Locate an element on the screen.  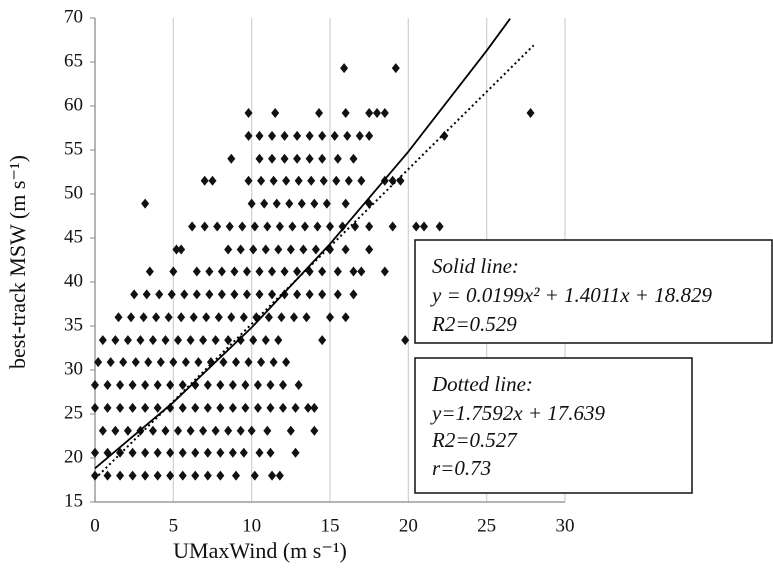
y-tick-label: 60 is located at coordinates (73, 104).